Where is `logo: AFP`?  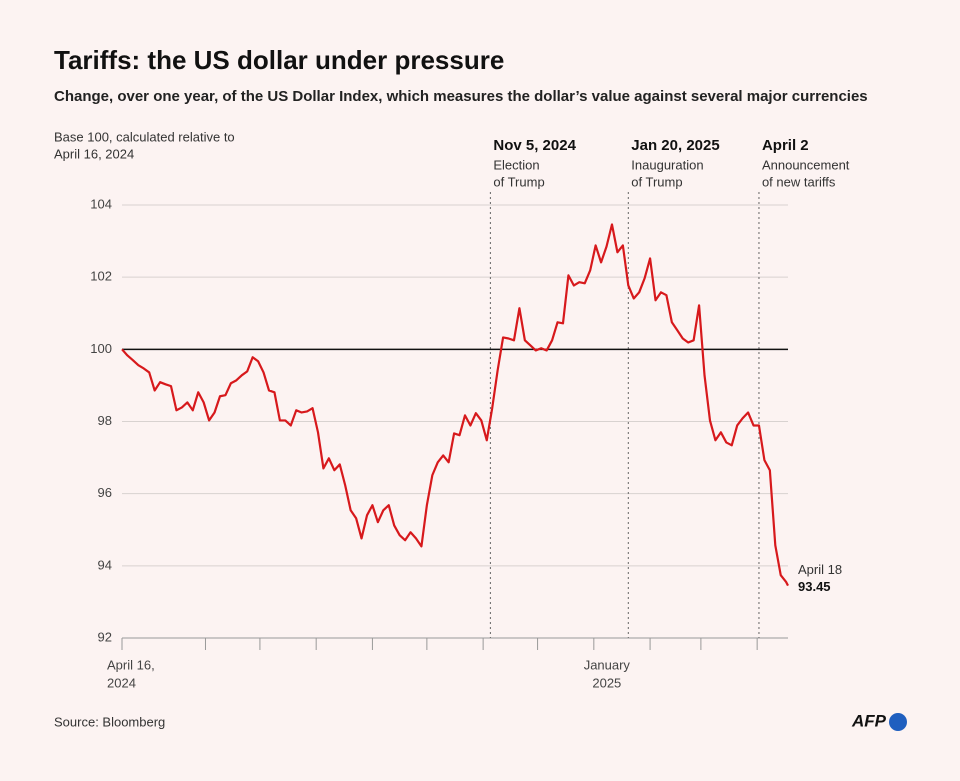 logo: AFP is located at coordinates (879, 721).